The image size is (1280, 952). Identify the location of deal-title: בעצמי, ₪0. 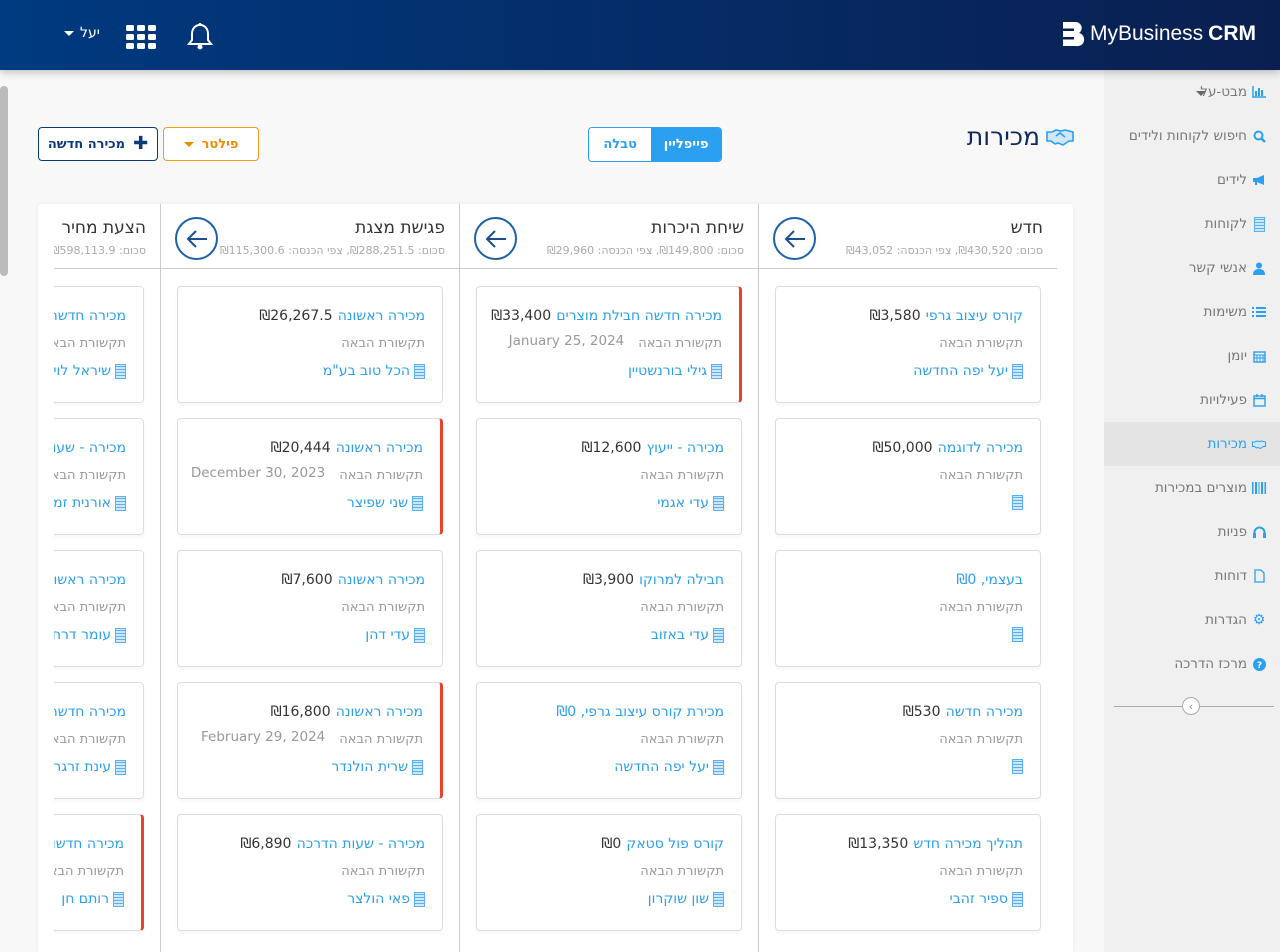
(989, 580).